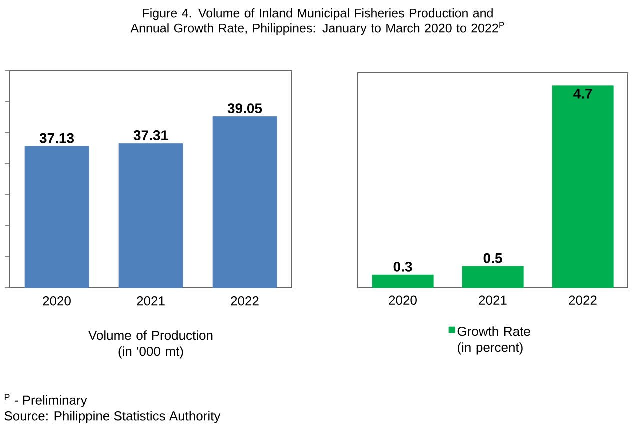  What do you see at coordinates (46, 401) in the screenshot?
I see `text: $^{P}$ - Preliminary` at bounding box center [46, 401].